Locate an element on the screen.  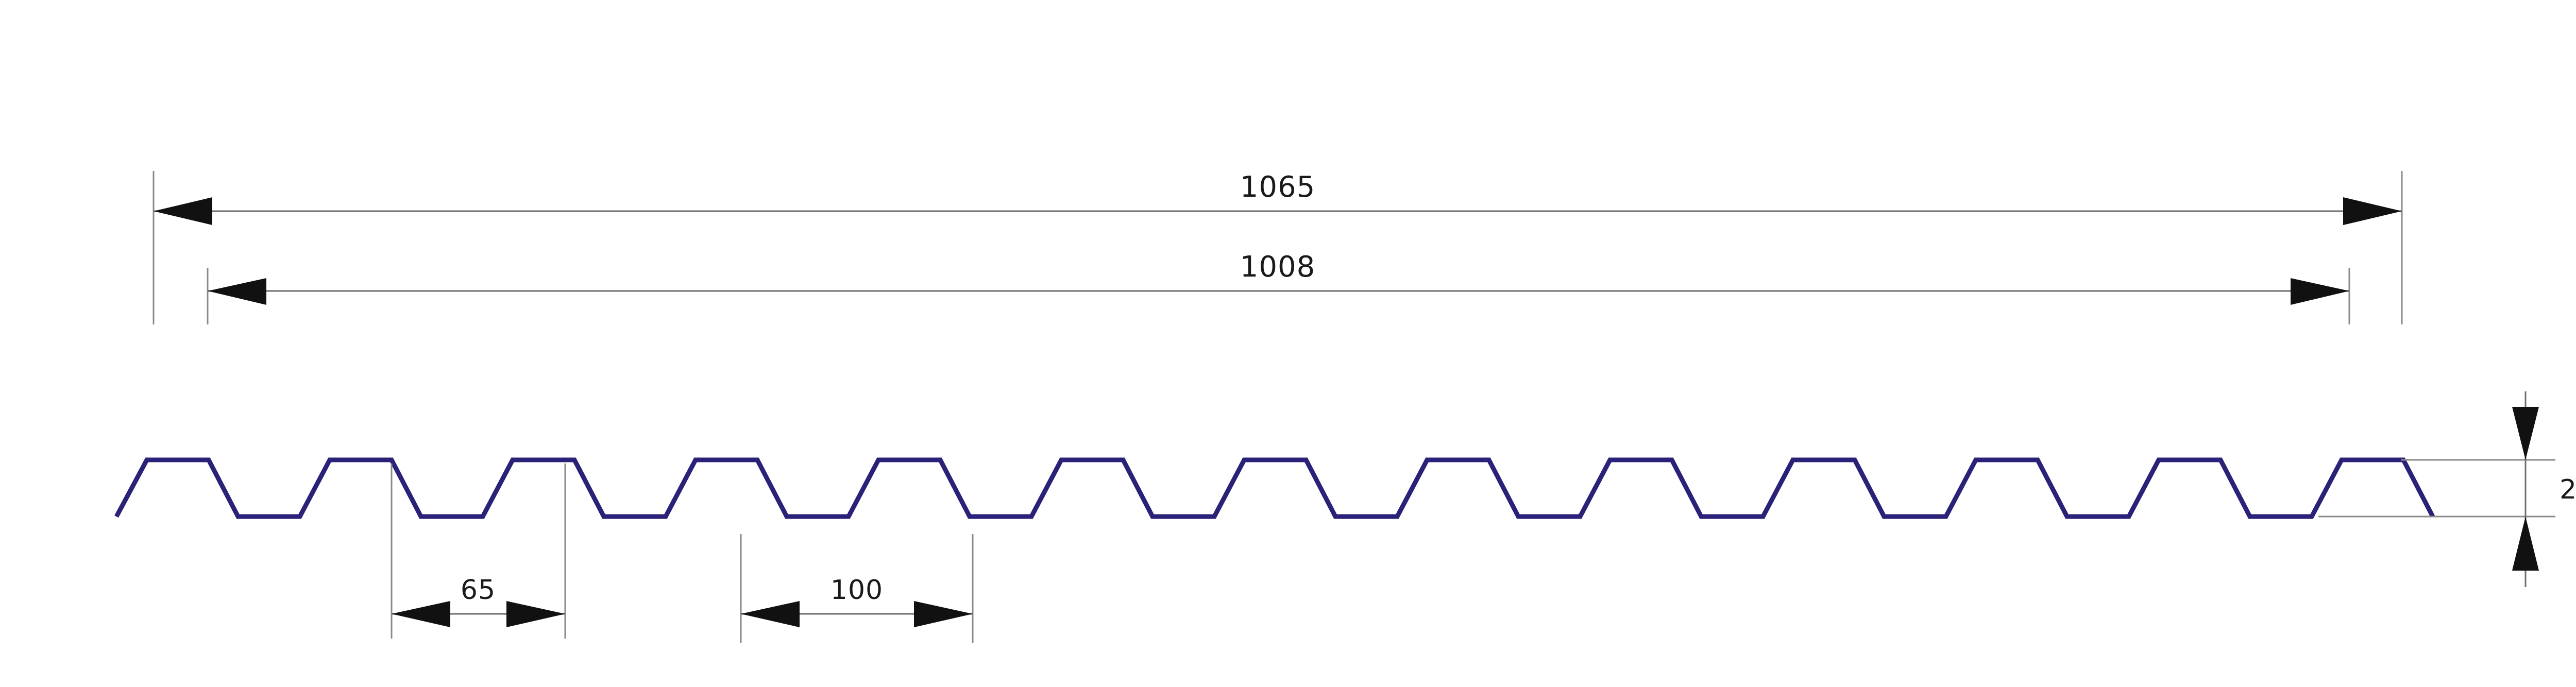
dimension-label-1065: 1065 is located at coordinates (1278, 187).